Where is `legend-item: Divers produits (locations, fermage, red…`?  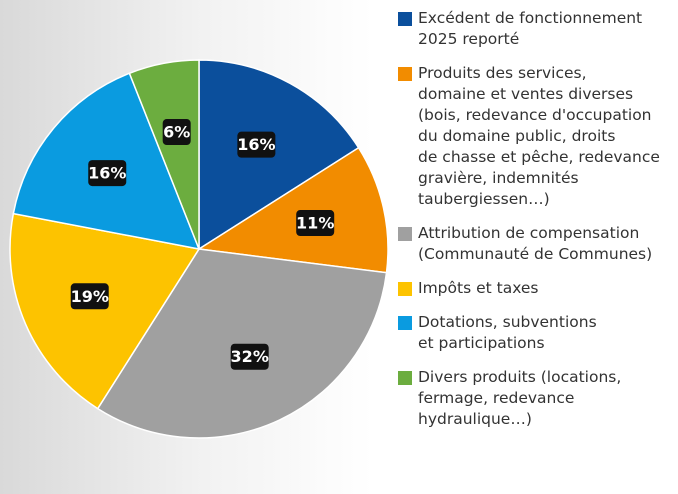 legend-item: Divers produits (locations, fermage, red… is located at coordinates (538, 398).